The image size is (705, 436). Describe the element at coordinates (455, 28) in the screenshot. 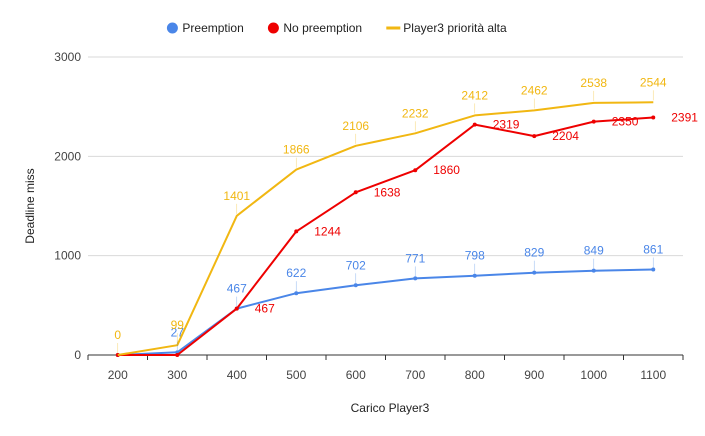

I see `legend-label-3: Player3 priorità alta` at that location.